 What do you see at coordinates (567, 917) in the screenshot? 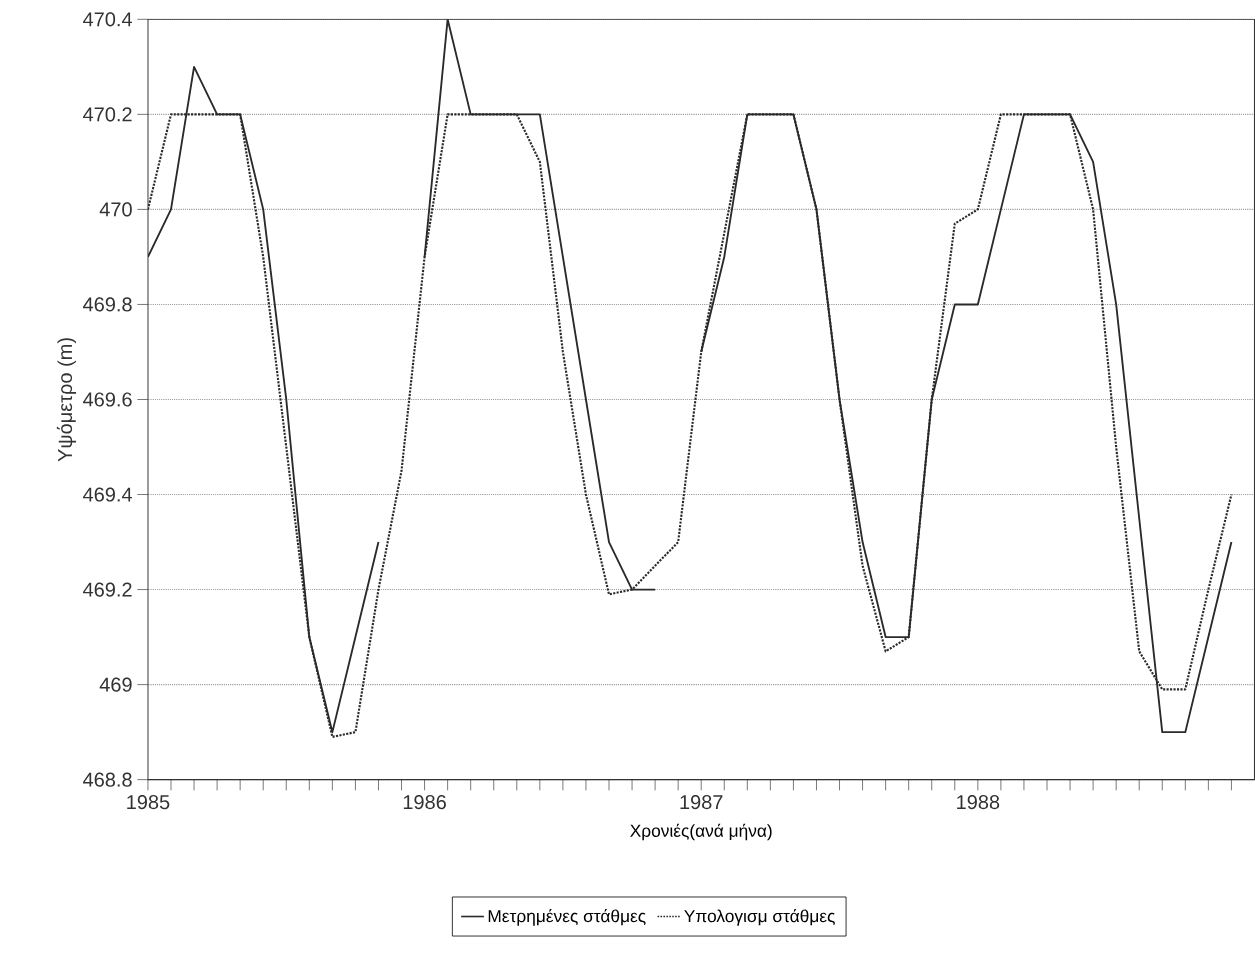
I see `legend-label: Μετρημένες στάθμες` at bounding box center [567, 917].